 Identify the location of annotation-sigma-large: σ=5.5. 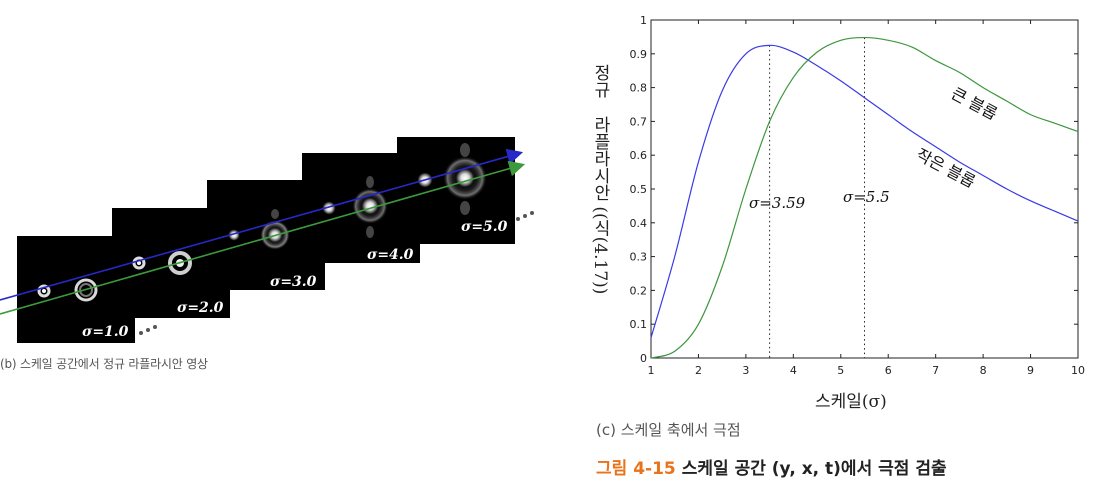
(866, 197).